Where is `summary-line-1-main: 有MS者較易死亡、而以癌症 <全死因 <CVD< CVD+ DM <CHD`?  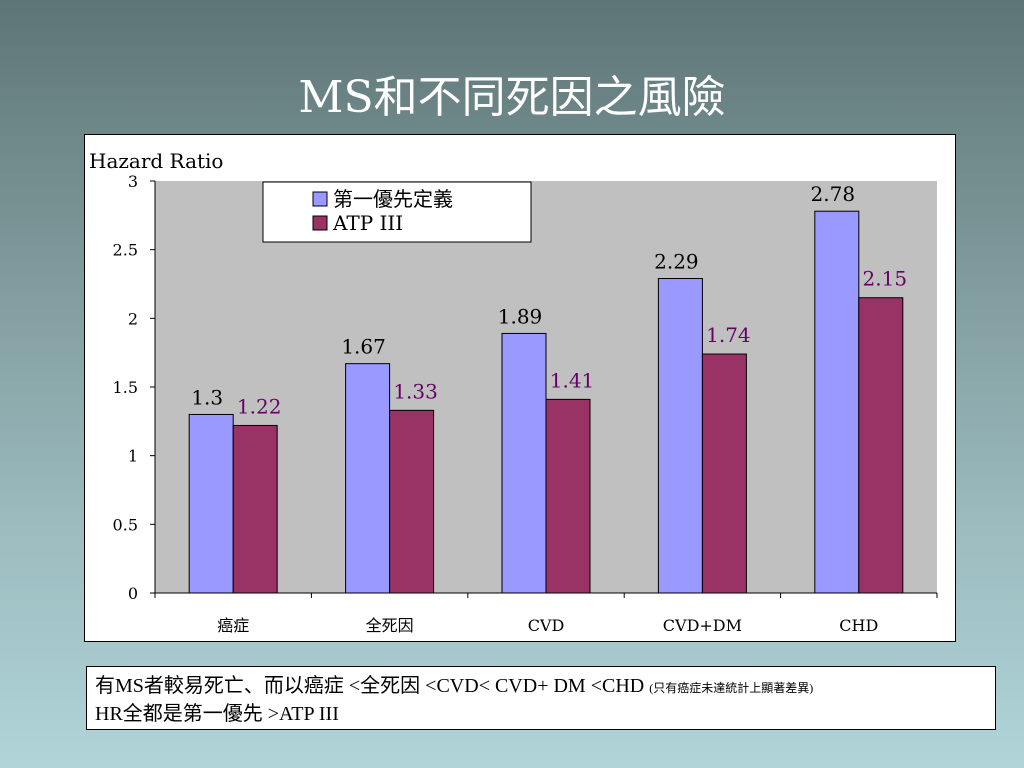 summary-line-1-main: 有MS者較易死亡、而以癌症 <全死因 <CVD< CVD+ DM <CHD is located at coordinates (372, 686).